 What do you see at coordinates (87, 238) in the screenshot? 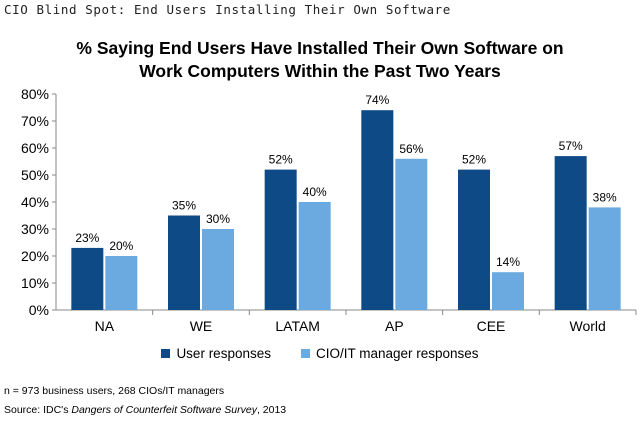
I see `bar-value-label: 23%` at bounding box center [87, 238].